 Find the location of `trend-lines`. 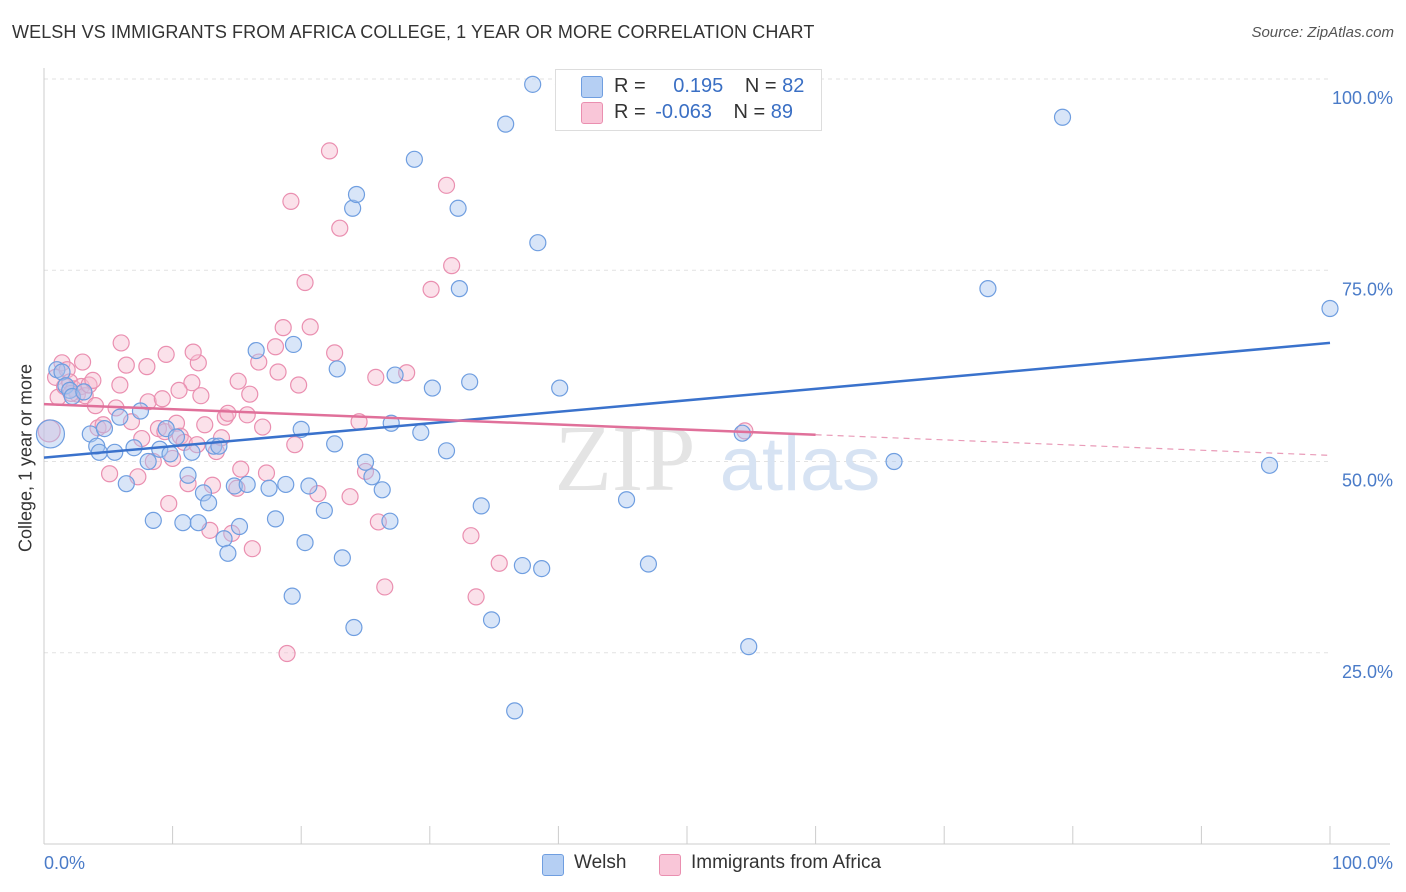

trend-lines is located at coordinates (687, 400).